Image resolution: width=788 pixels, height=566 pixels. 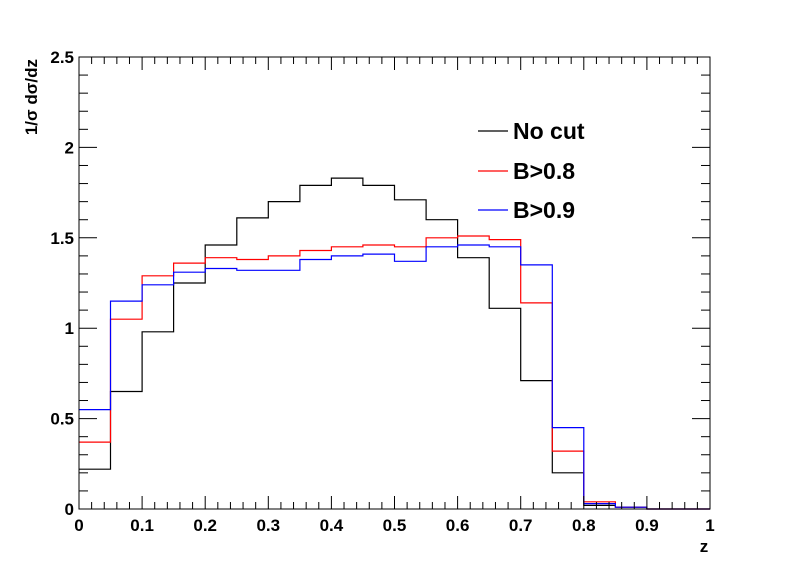 What do you see at coordinates (205, 525) in the screenshot?
I see `x-tick-label: 0.2` at bounding box center [205, 525].